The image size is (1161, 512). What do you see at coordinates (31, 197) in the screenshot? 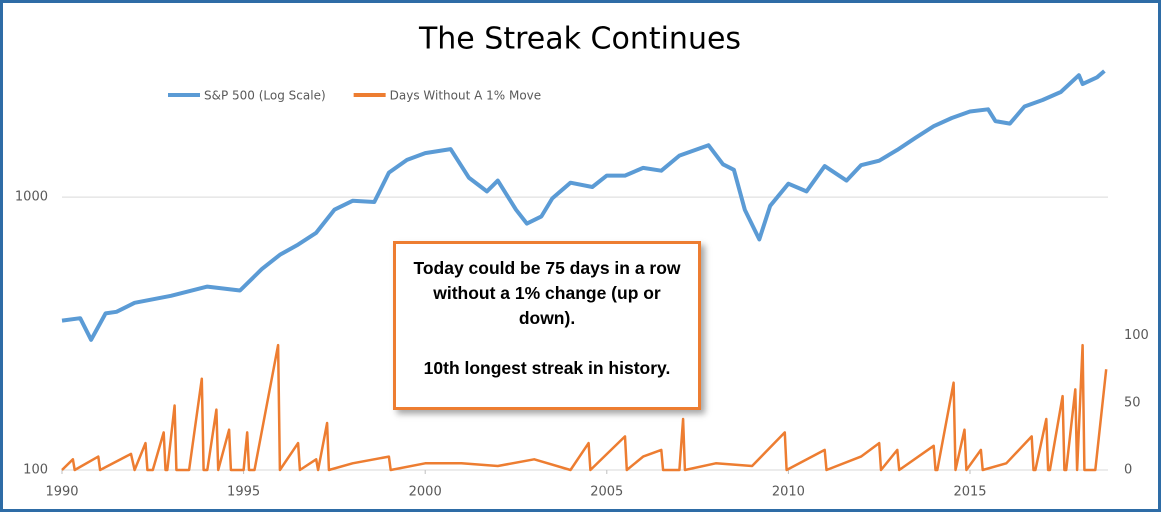
I see `y-tick-label: 1000` at bounding box center [31, 197].